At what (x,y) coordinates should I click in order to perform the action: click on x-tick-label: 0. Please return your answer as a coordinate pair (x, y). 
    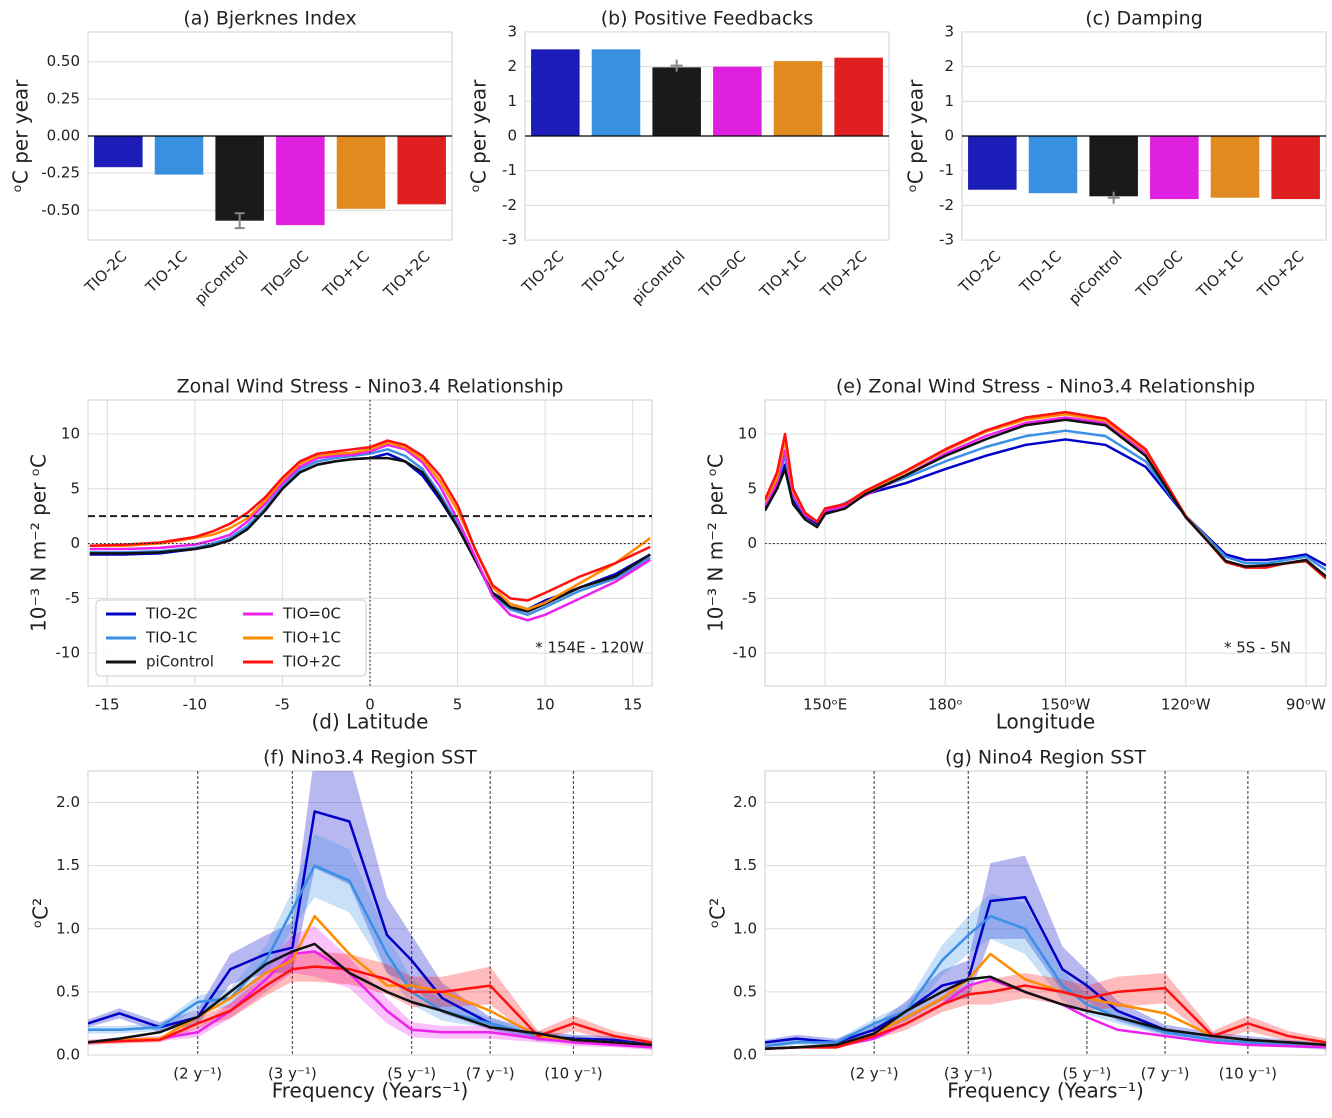
    Looking at the image, I should click on (370, 705).